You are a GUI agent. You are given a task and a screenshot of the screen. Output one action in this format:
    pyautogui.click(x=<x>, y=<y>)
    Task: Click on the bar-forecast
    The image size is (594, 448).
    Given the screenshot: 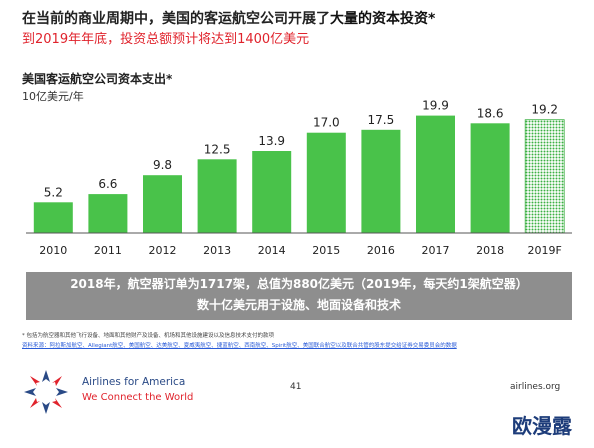 What is the action you would take?
    pyautogui.click(x=544, y=176)
    